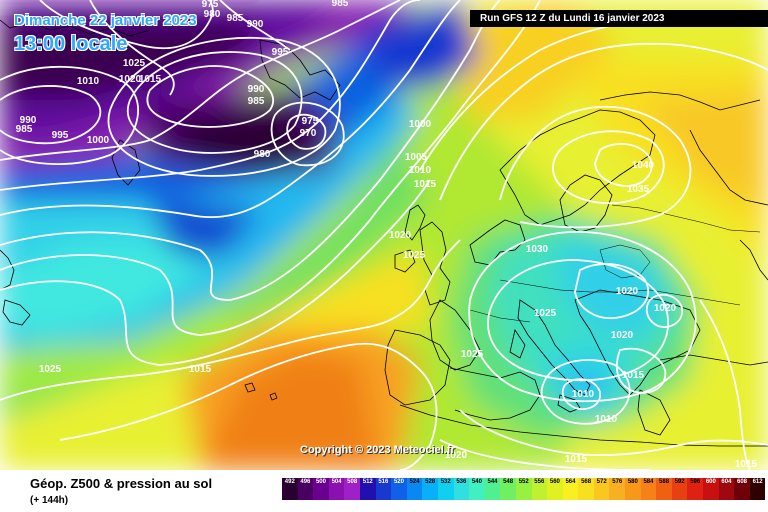 The image size is (768, 512). Describe the element at coordinates (476, 482) in the screenshot. I see `legend-value: 540` at that location.